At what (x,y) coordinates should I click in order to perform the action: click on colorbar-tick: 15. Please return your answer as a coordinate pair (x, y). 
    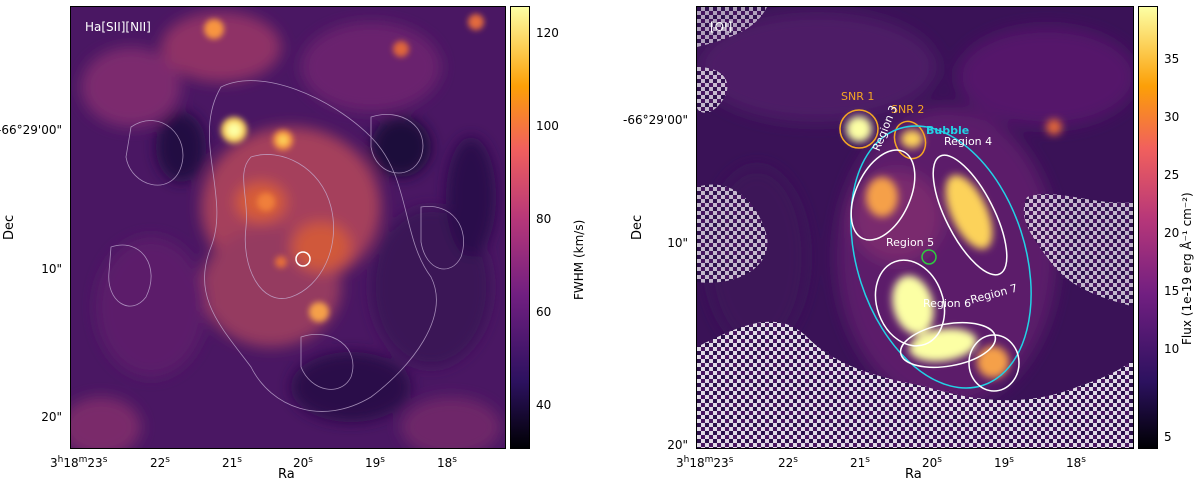
    Looking at the image, I should click on (1172, 291).